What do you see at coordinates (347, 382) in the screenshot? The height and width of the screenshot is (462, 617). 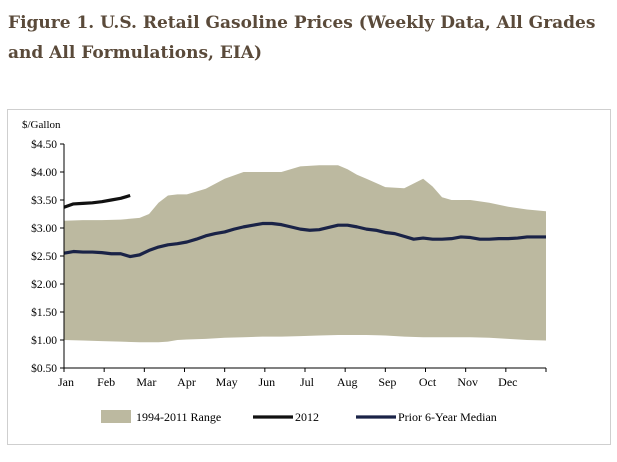 I see `x-tick-label: Aug` at bounding box center [347, 382].